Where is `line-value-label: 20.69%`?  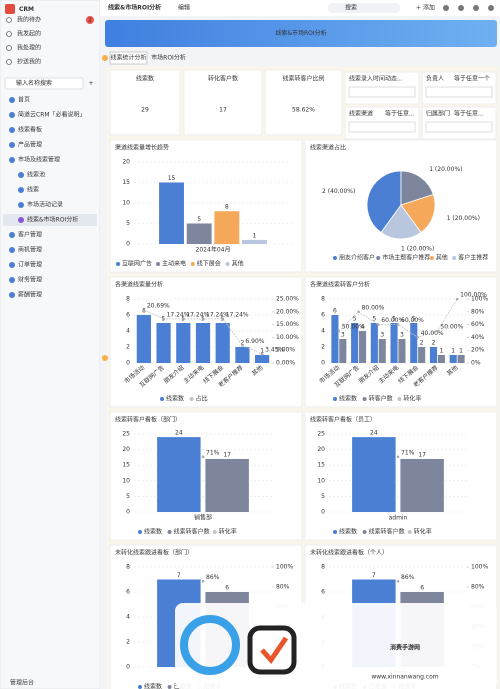
line-value-label: 20.69% is located at coordinates (158, 306).